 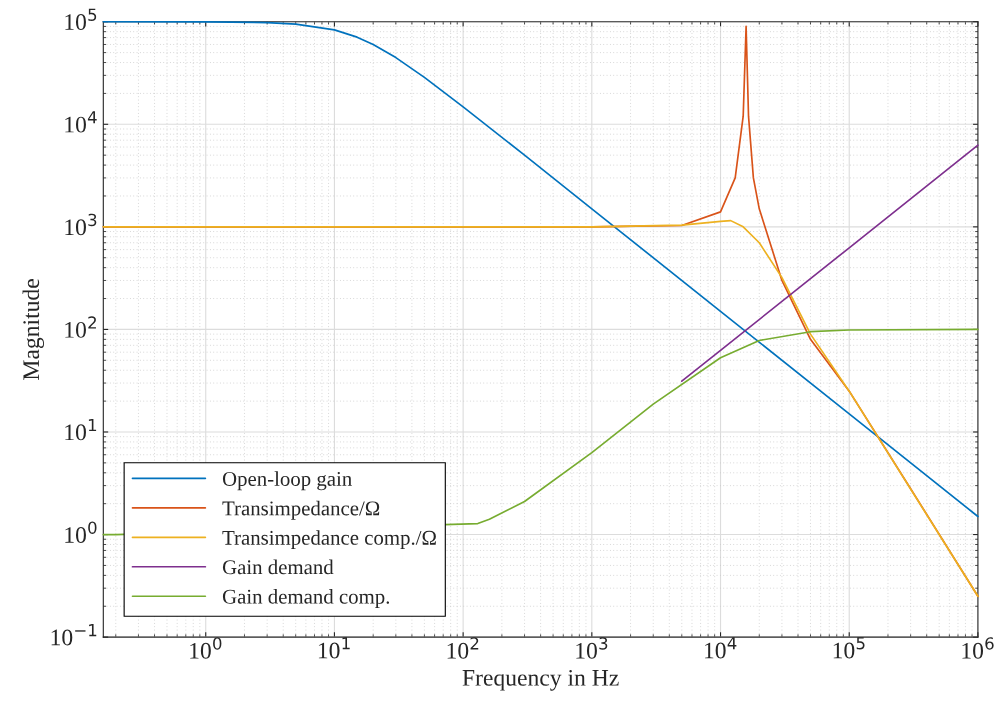 What do you see at coordinates (306, 598) in the screenshot?
I see `legend-label: Gain demand comp.` at bounding box center [306, 598].